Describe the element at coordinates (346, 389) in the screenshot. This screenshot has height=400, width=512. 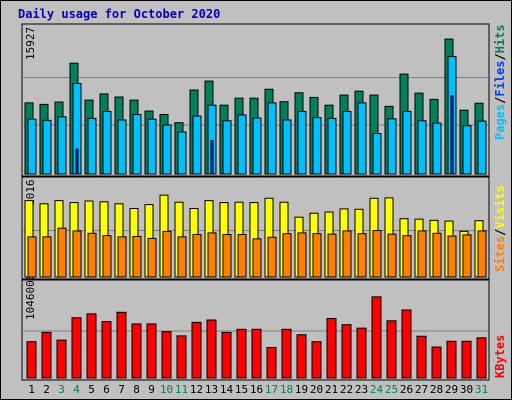
I see `day-label: 22` at that location.